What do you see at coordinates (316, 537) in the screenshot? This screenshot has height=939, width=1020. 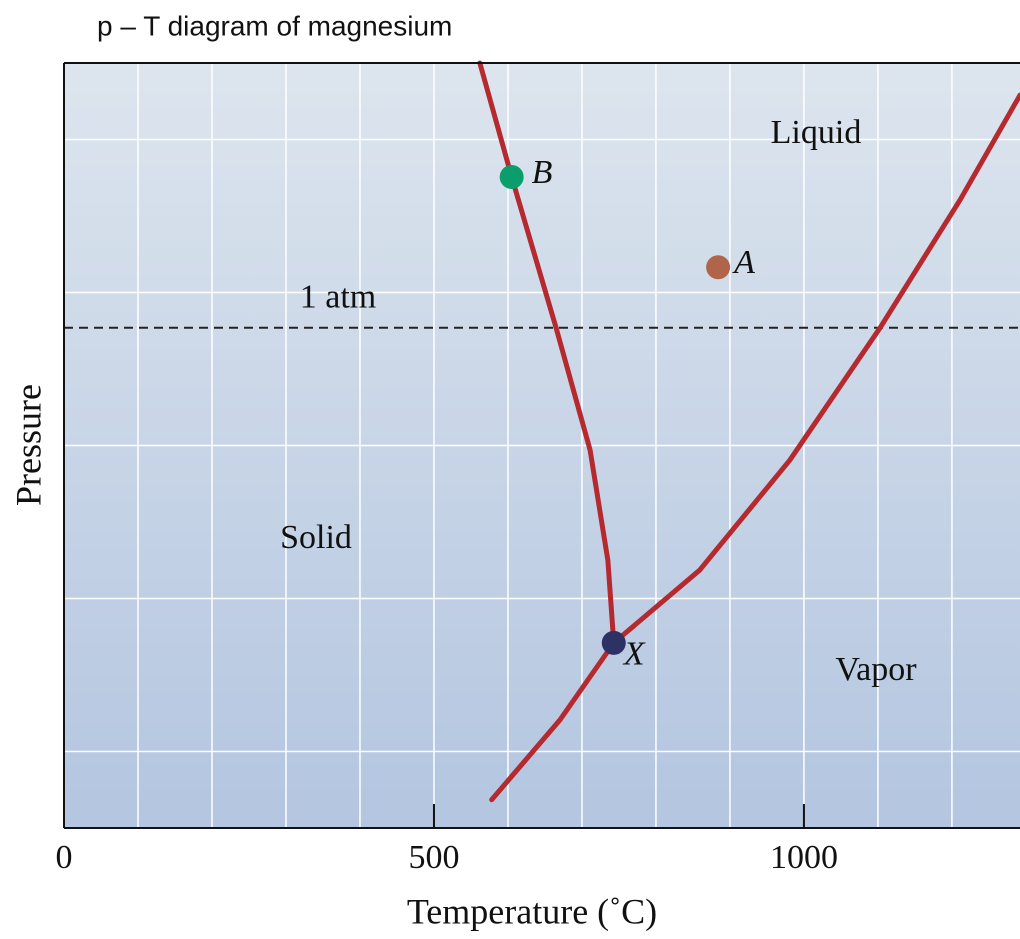 I see `region-label: Solid` at bounding box center [316, 537].